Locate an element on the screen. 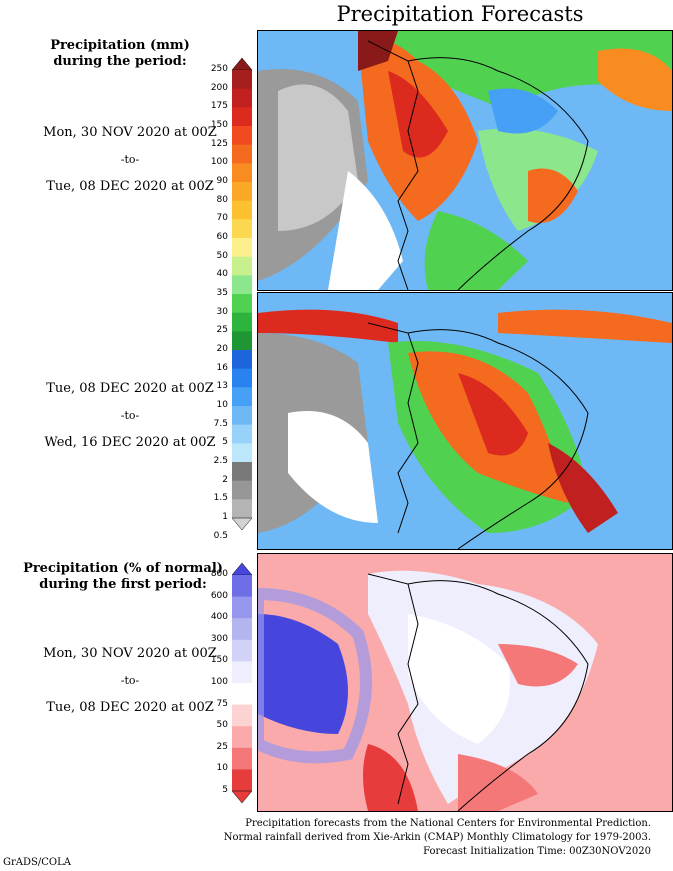 Image resolution: width=673 pixels, height=871 pixels. period3-end: Tue, 08 DEC 2020 at 00Z is located at coordinates (130, 707).